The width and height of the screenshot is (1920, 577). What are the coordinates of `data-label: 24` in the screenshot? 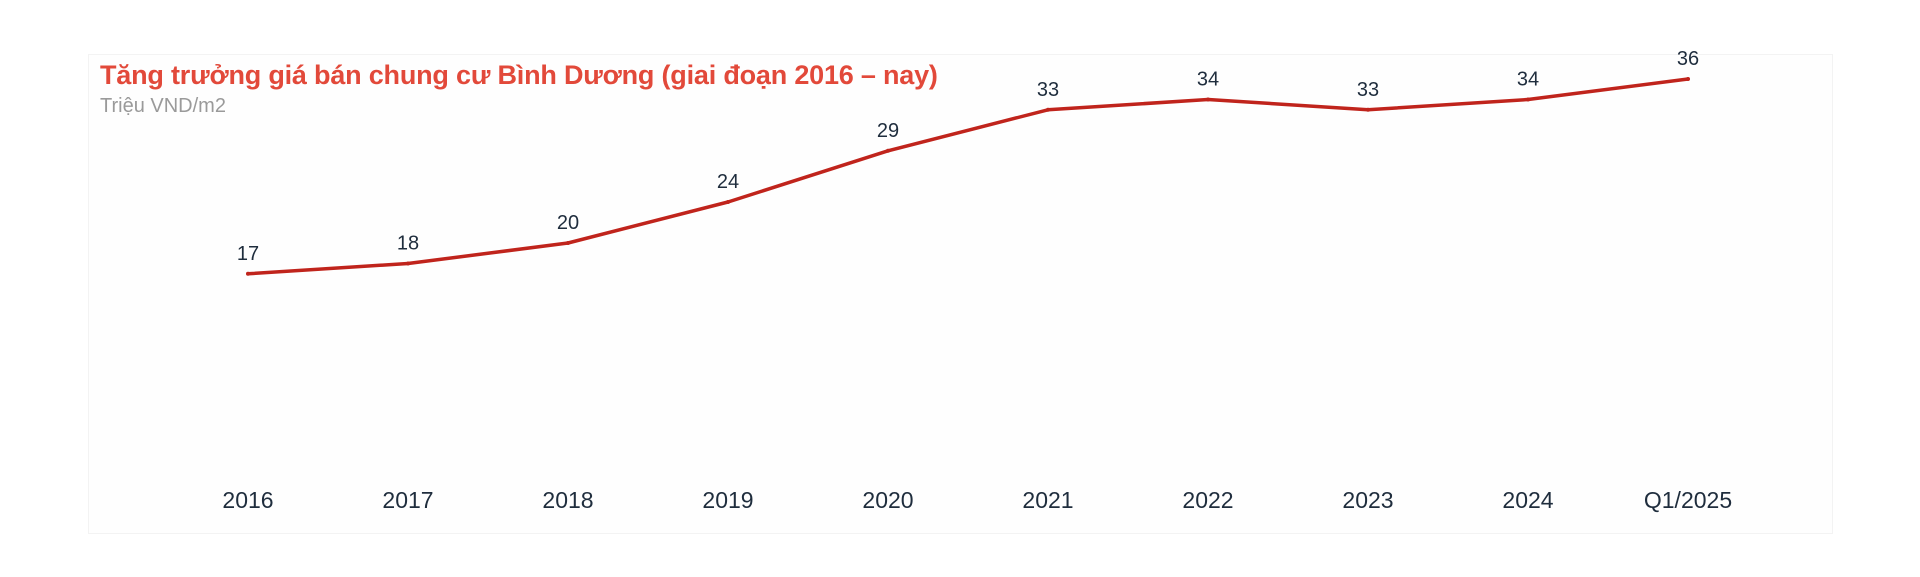 It's located at (728, 182).